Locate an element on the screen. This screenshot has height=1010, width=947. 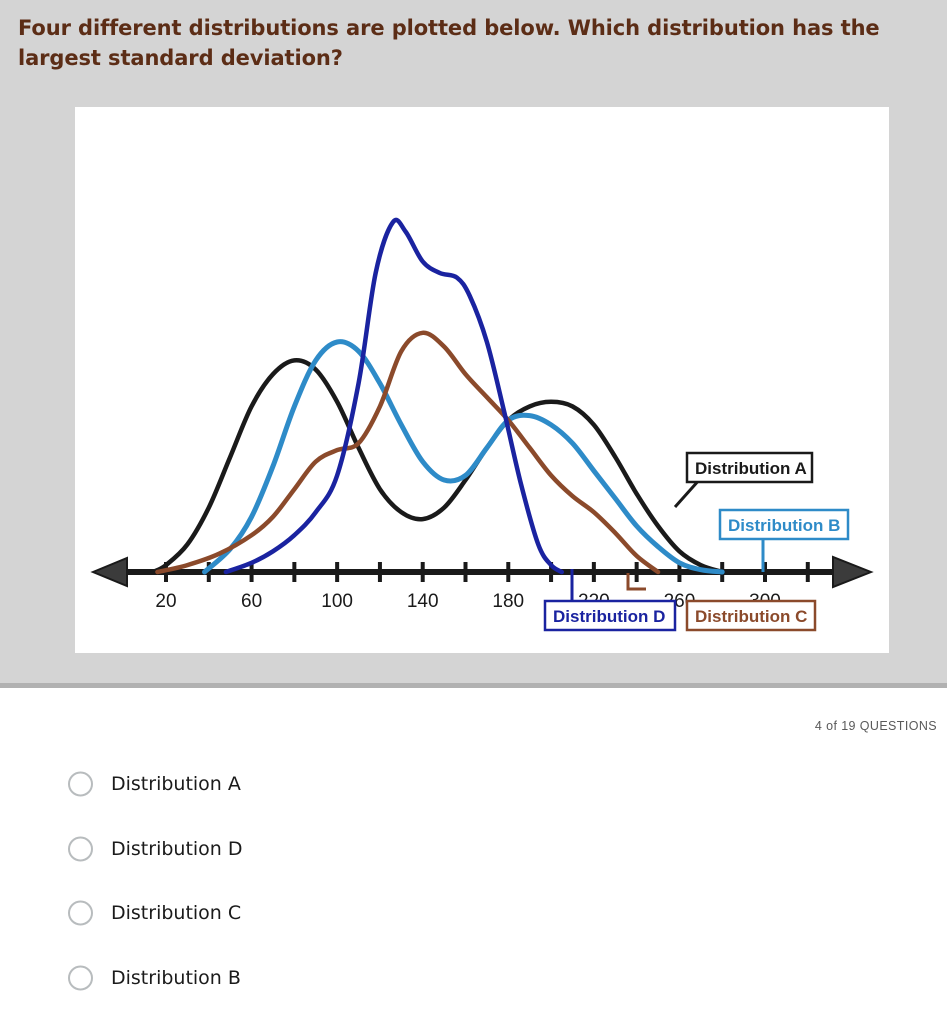
answer-option-distribution-c: Distribution C is located at coordinates (473, 913).